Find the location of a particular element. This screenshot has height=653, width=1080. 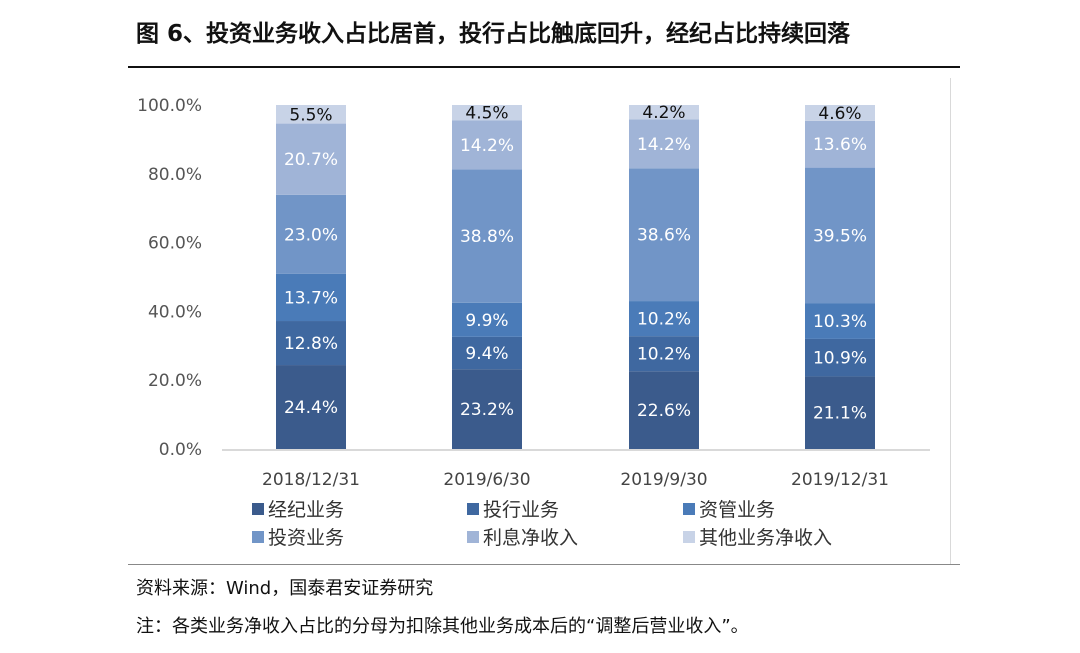

data-label: 4.5% is located at coordinates (486, 114).